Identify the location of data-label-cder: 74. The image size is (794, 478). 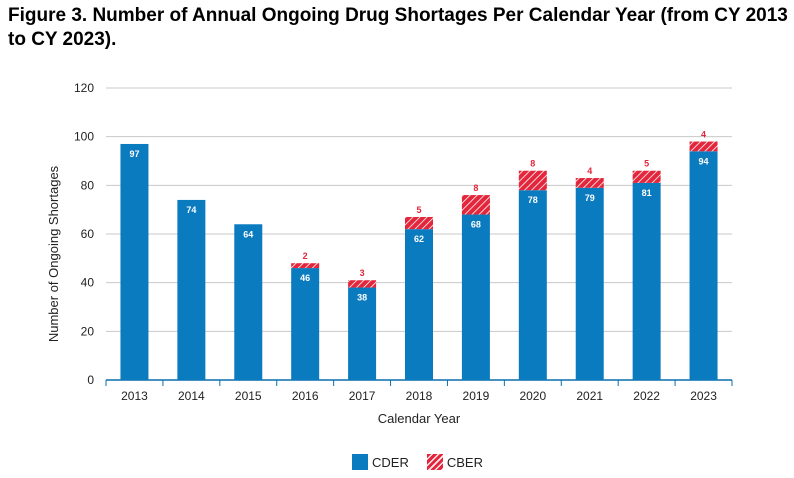
(191, 210).